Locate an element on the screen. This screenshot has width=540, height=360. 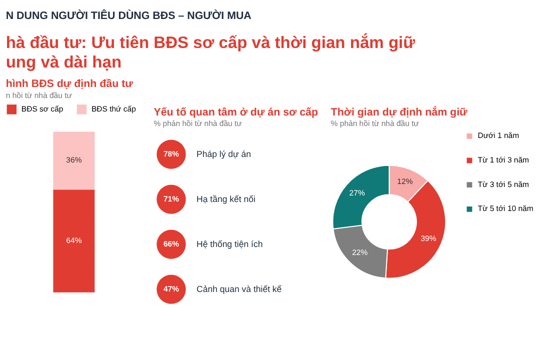
chart-subtitle: n hồi từ nhà đầu tư is located at coordinates (39, 95).